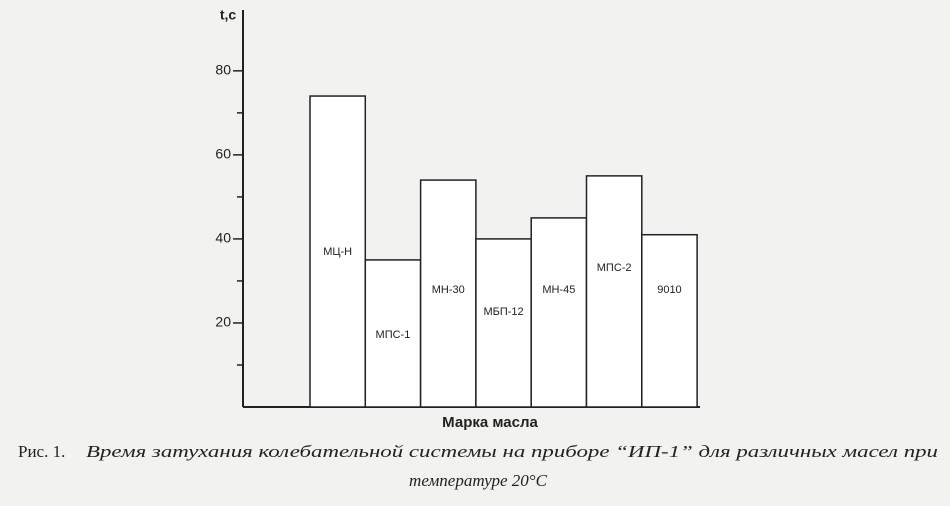 The width and height of the screenshot is (950, 506). Describe the element at coordinates (558, 290) in the screenshot. I see `bar-label: МН-45` at that location.